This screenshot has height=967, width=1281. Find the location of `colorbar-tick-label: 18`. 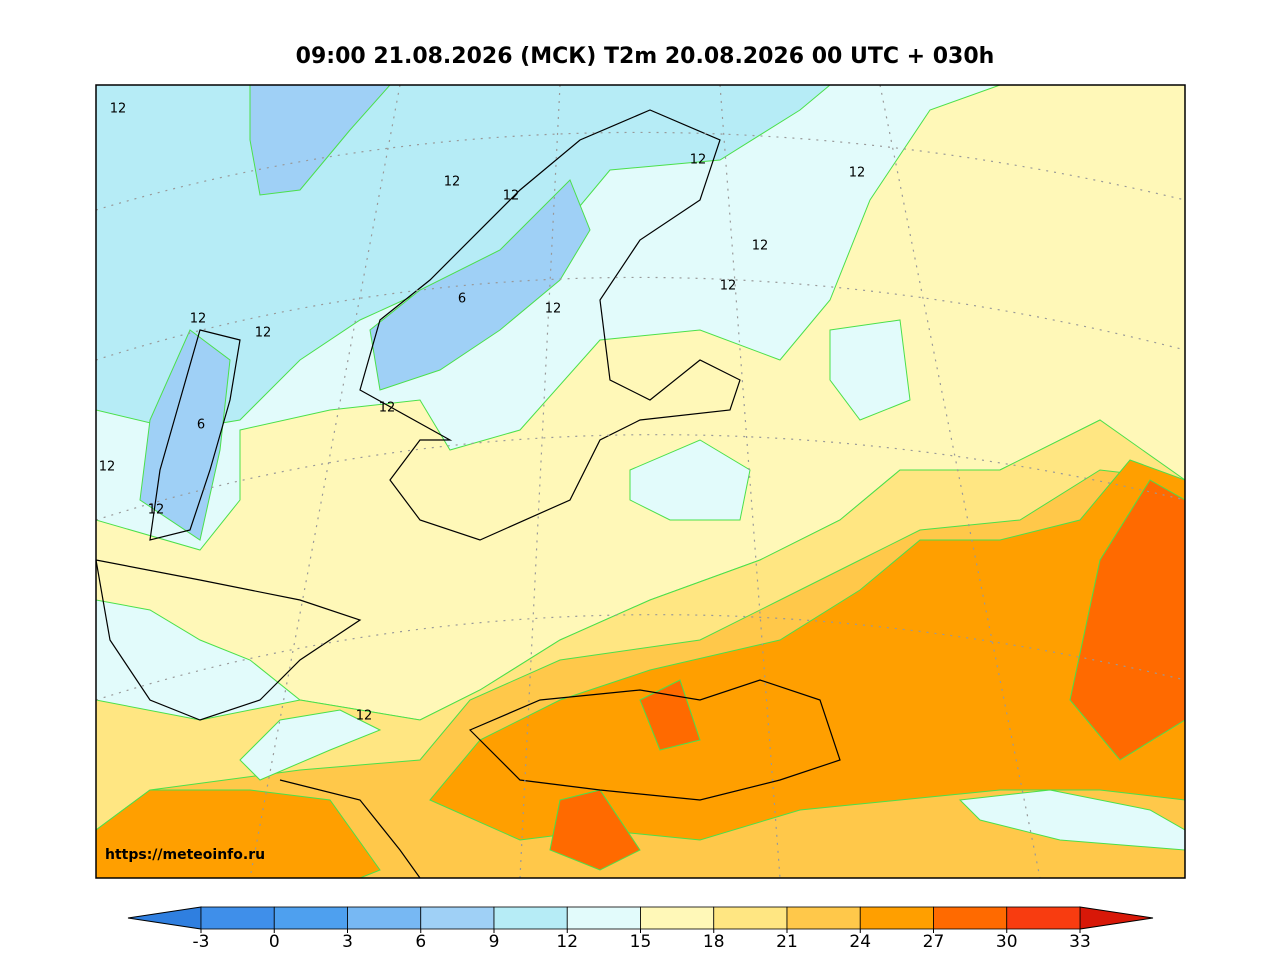

colorbar-tick-label: 18 is located at coordinates (714, 942).